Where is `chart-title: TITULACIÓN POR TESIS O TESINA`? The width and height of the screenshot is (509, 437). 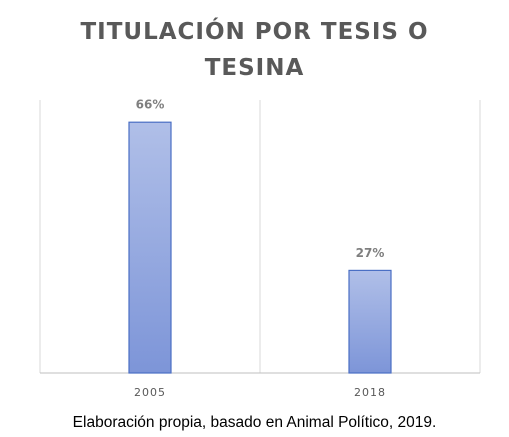 chart-title: TITULACIÓN POR TESIS O TESINA is located at coordinates (254, 50).